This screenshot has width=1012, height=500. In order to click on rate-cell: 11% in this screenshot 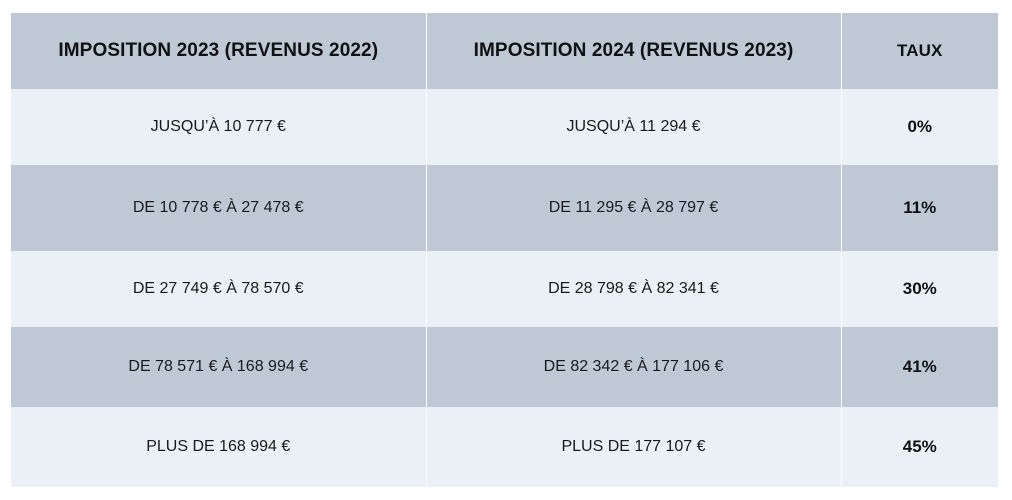, I will do `click(920, 207)`.